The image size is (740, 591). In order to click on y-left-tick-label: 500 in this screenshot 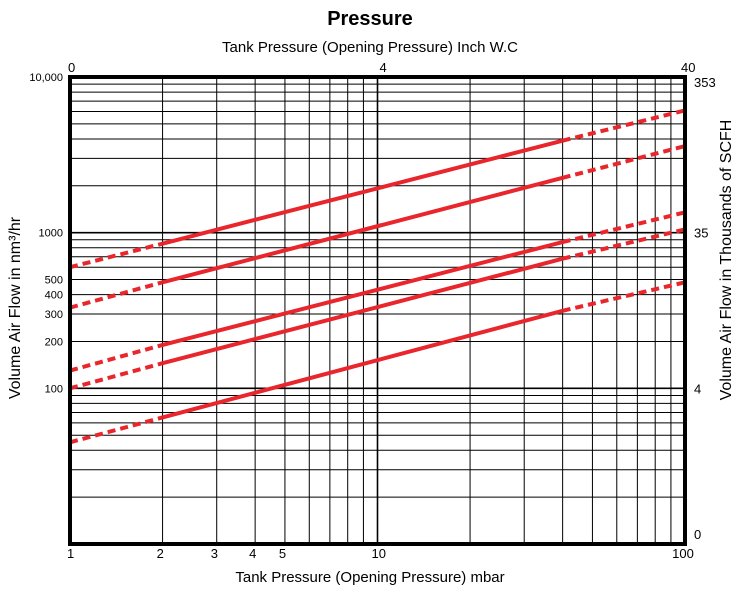, I will do `click(54, 281)`.